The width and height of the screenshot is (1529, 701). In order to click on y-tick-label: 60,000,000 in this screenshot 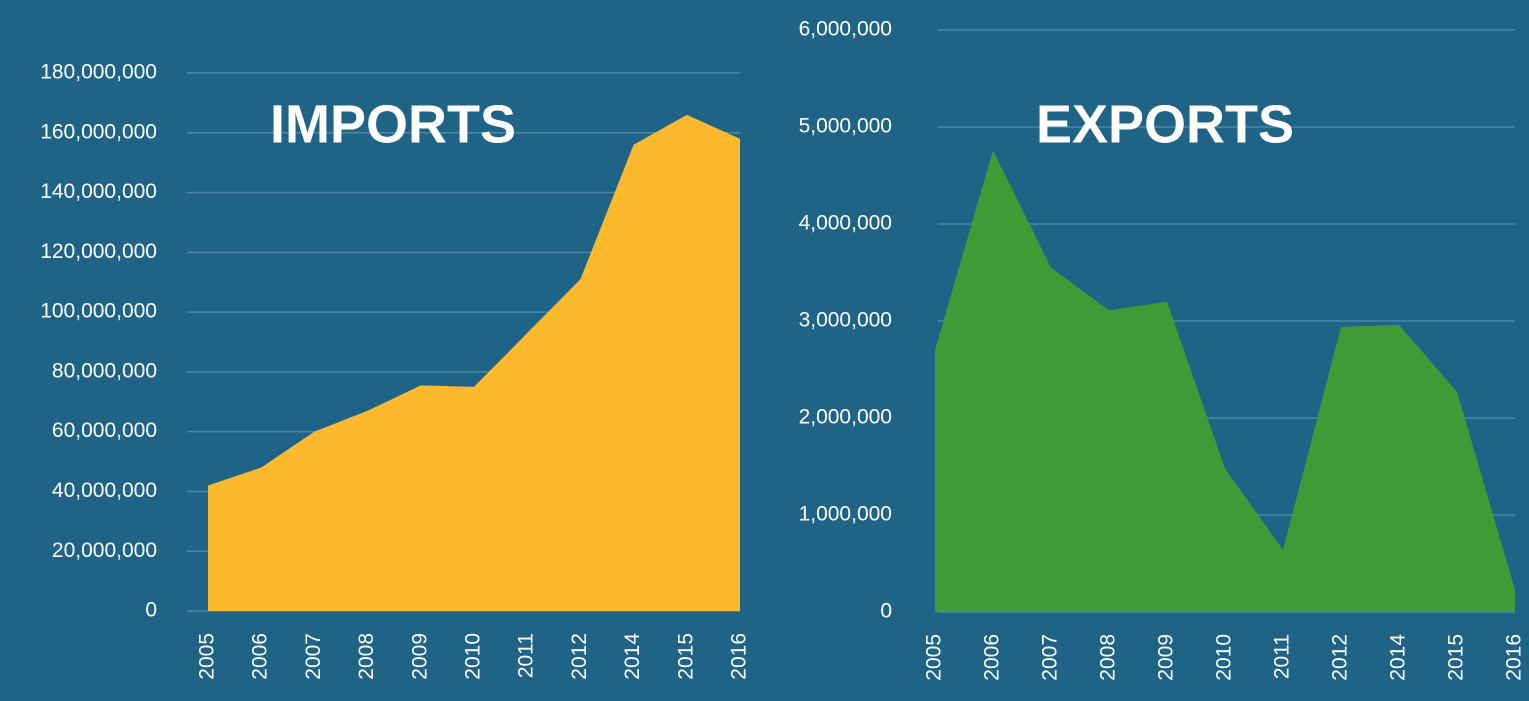, I will do `click(104, 430)`.